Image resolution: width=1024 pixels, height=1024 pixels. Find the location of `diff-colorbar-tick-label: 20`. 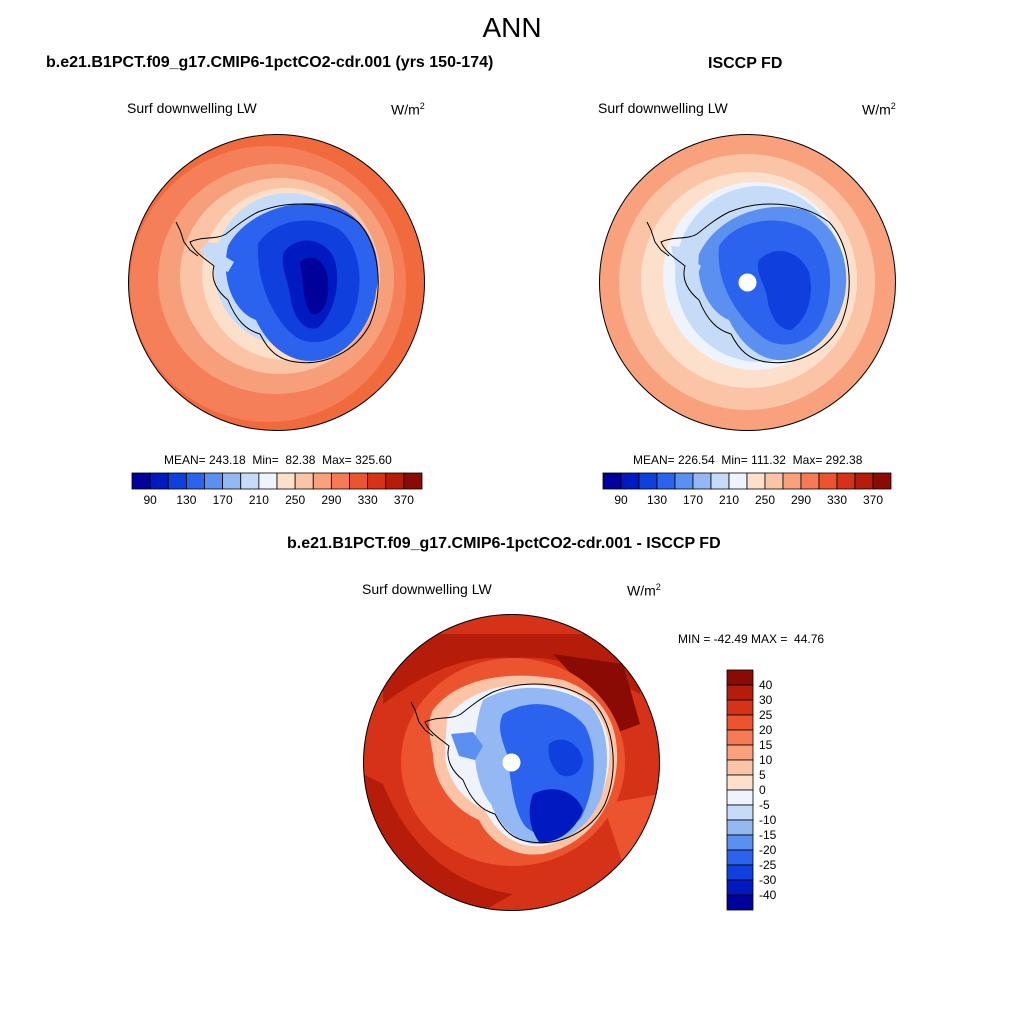

diff-colorbar-tick-label: 20 is located at coordinates (766, 730).